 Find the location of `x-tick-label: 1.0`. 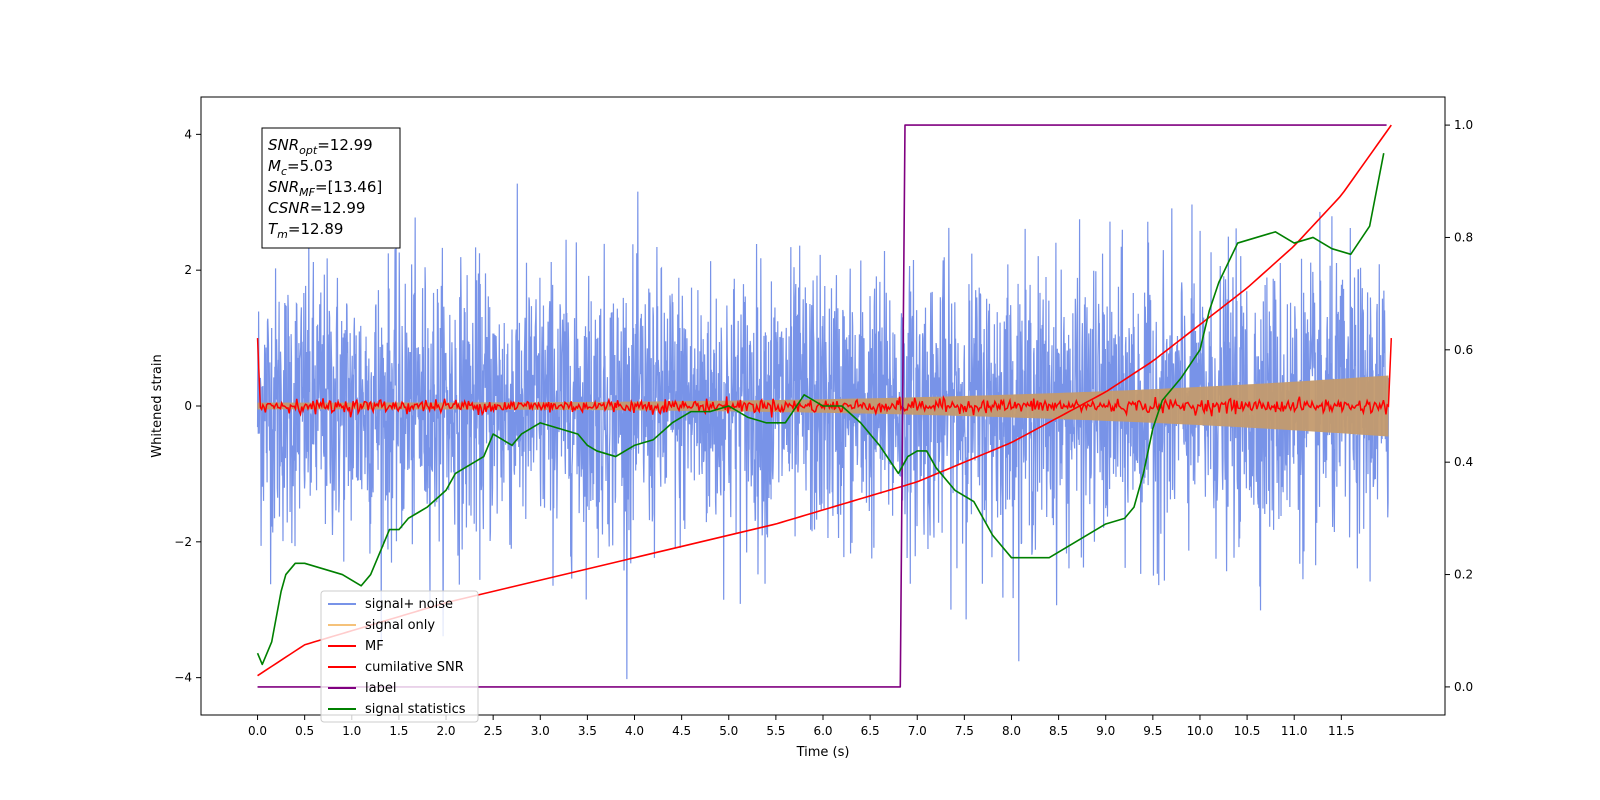

x-tick-label: 1.0 is located at coordinates (351, 731).